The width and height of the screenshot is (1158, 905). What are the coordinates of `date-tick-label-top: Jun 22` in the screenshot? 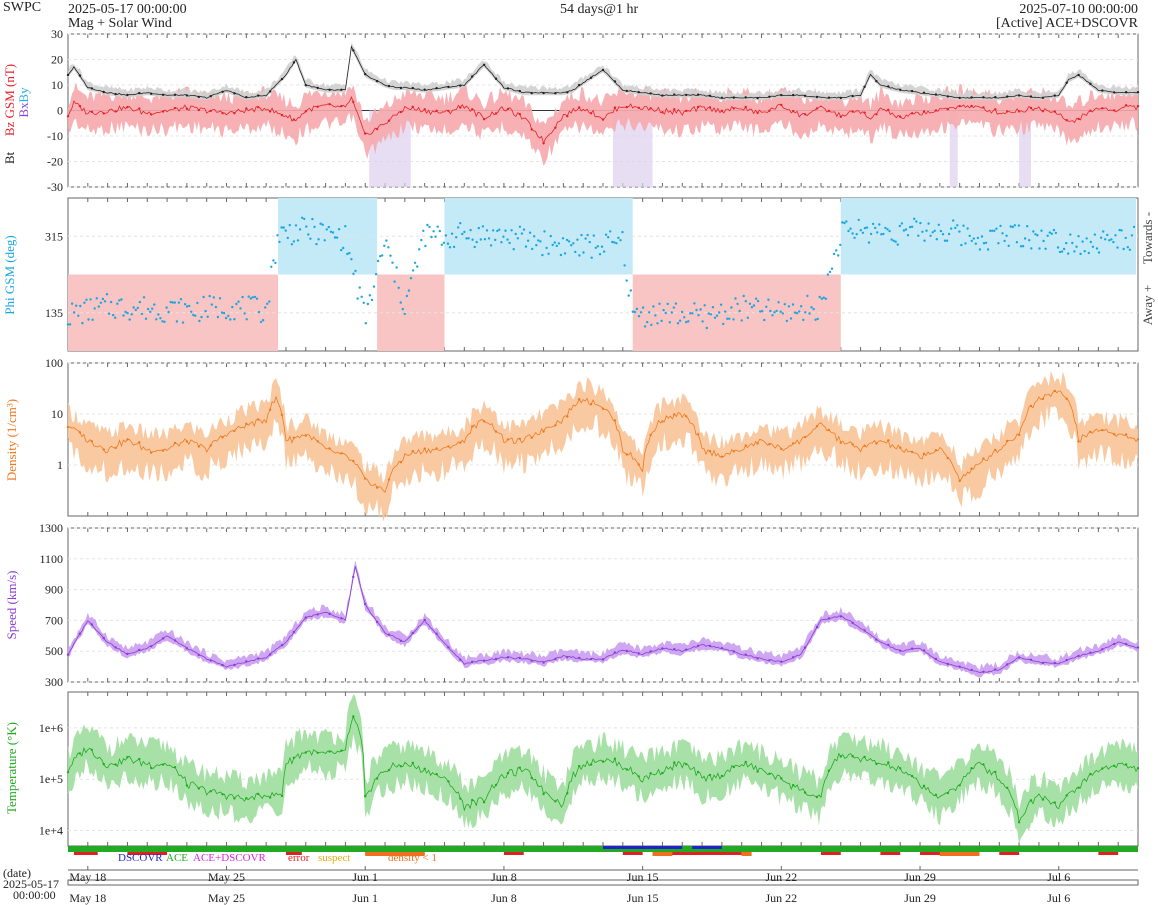 It's located at (781, 877).